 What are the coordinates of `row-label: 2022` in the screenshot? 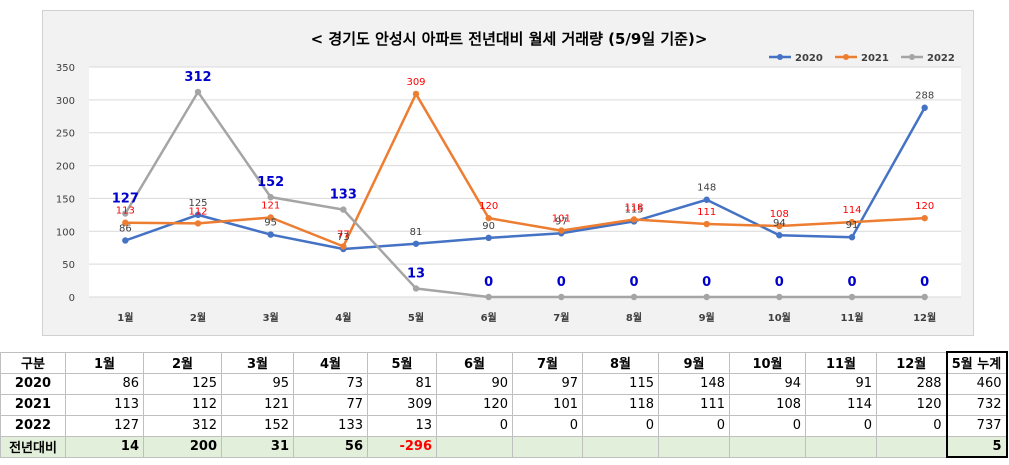 It's located at (33, 425).